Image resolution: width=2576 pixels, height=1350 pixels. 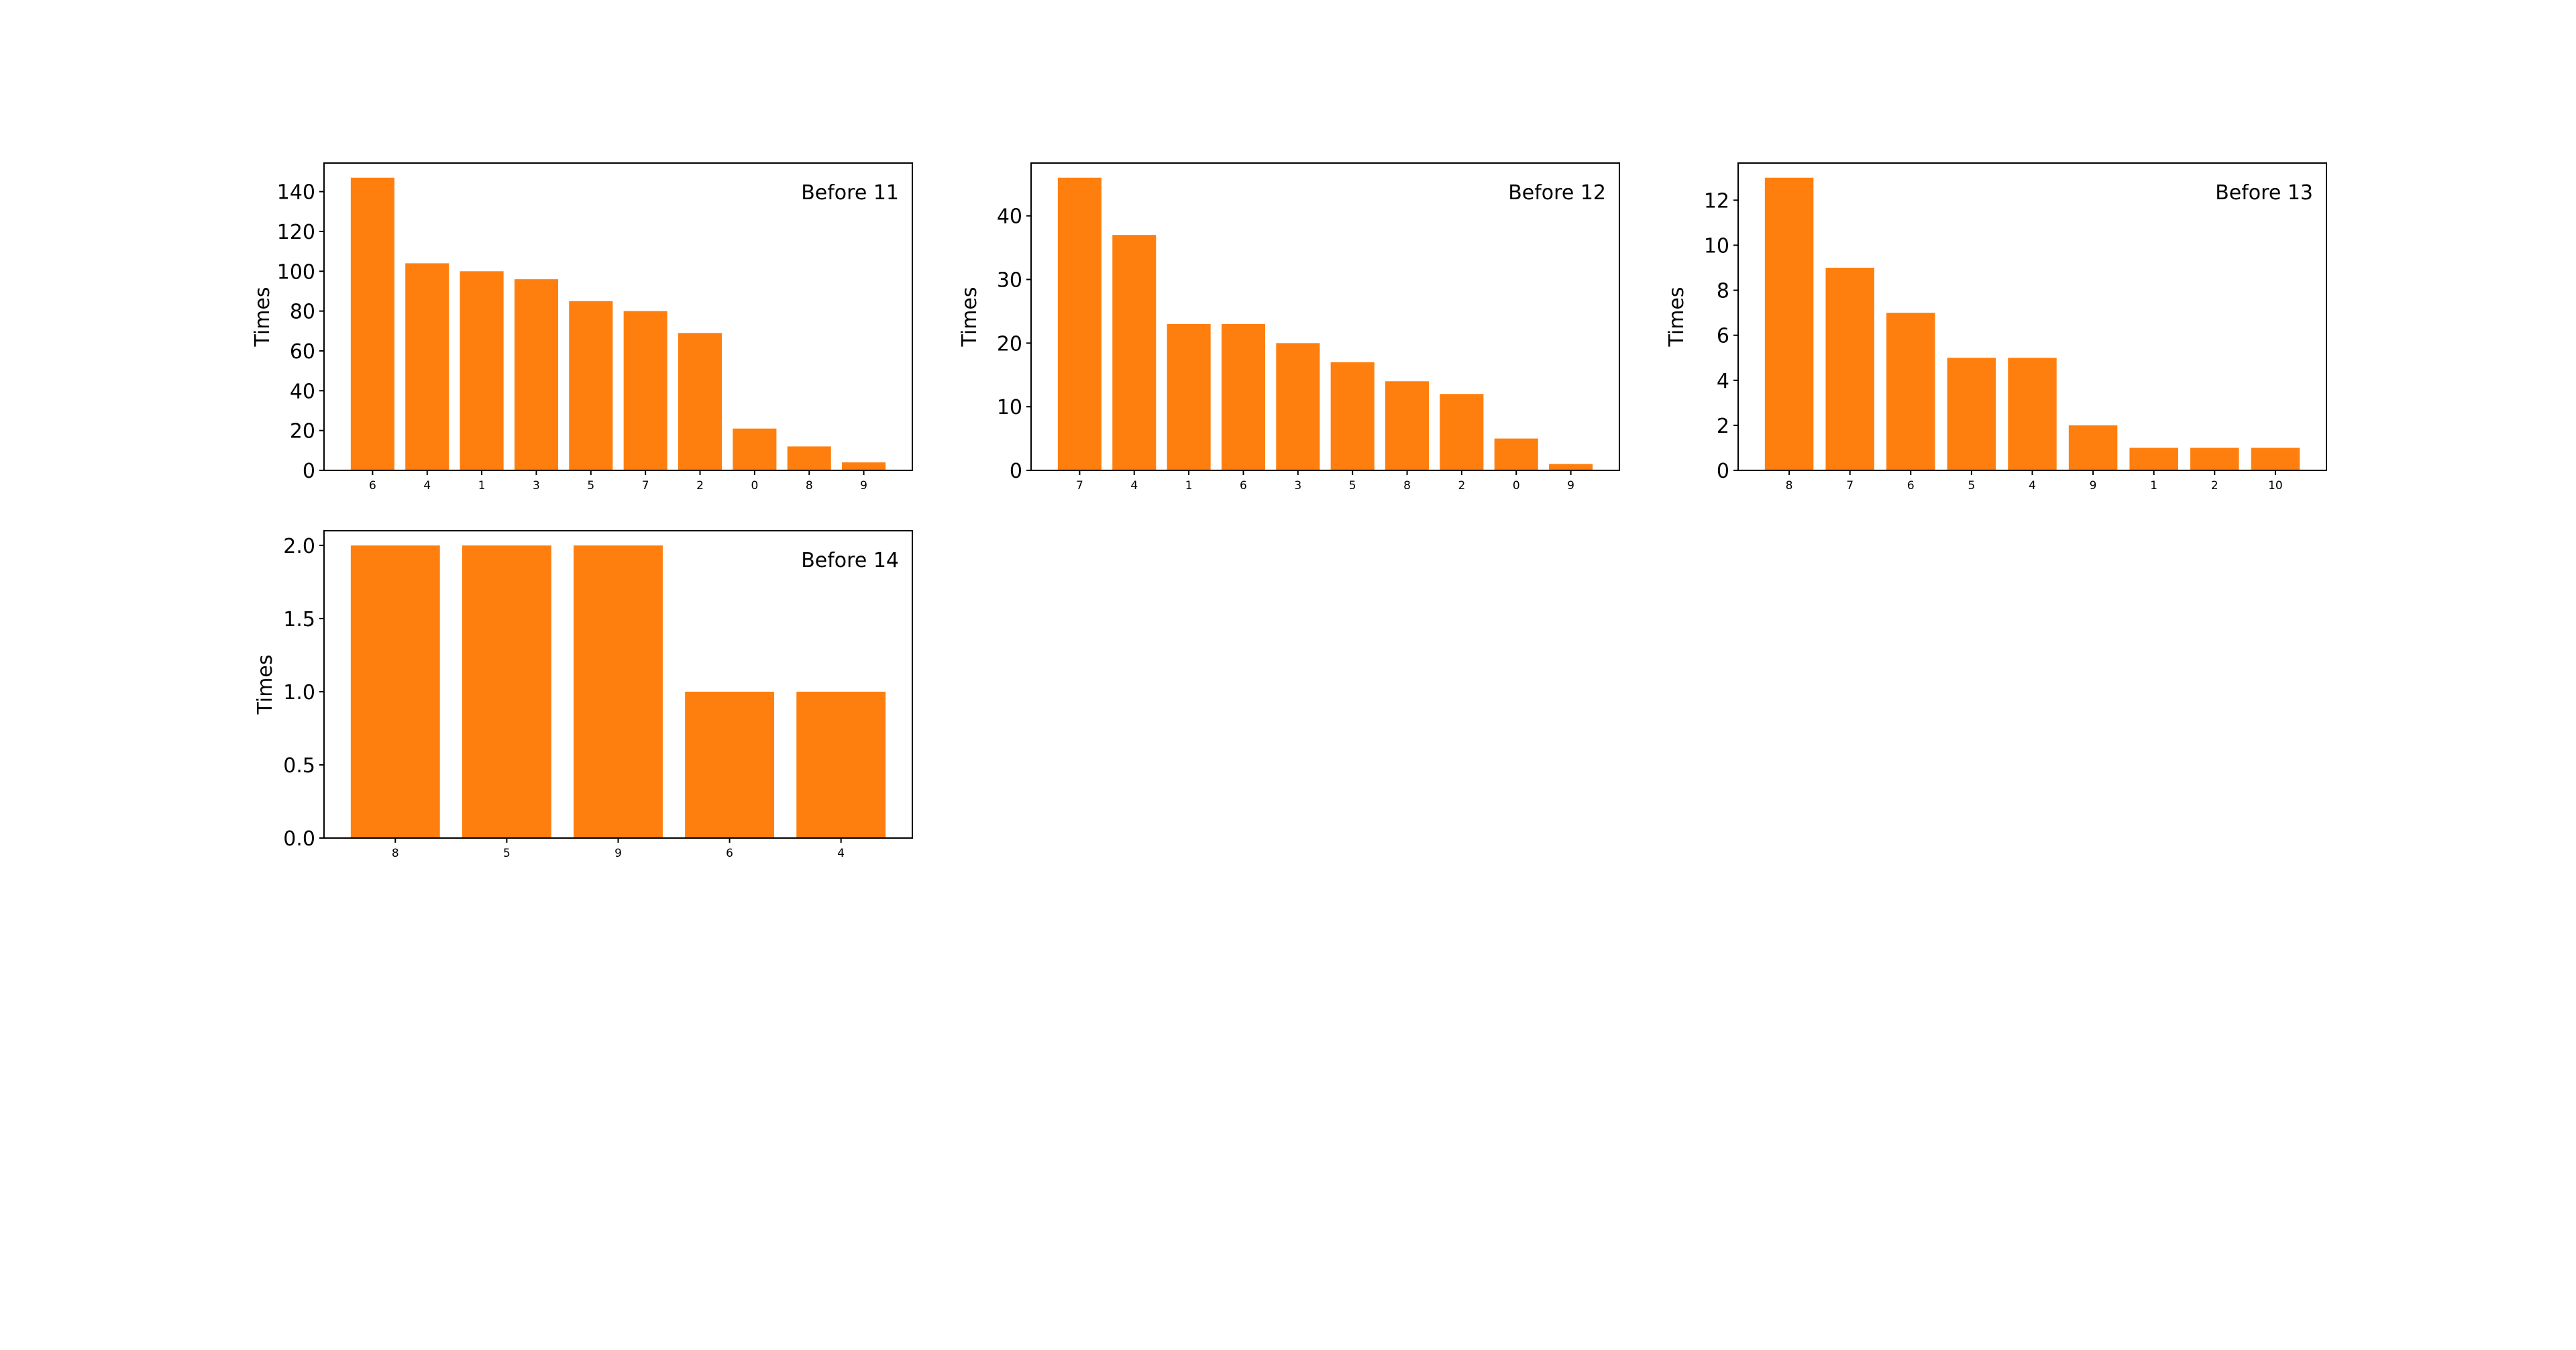 I want to click on y-tick-label: 80, so click(x=302, y=312).